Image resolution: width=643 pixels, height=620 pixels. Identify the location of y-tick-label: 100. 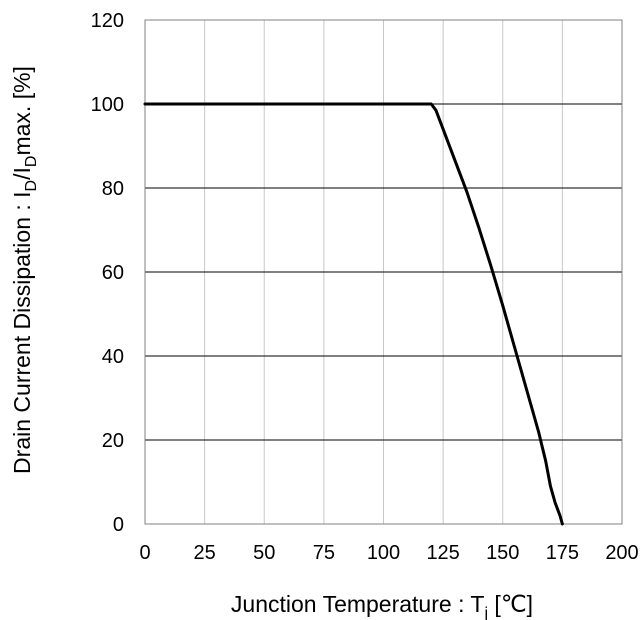
(107, 105).